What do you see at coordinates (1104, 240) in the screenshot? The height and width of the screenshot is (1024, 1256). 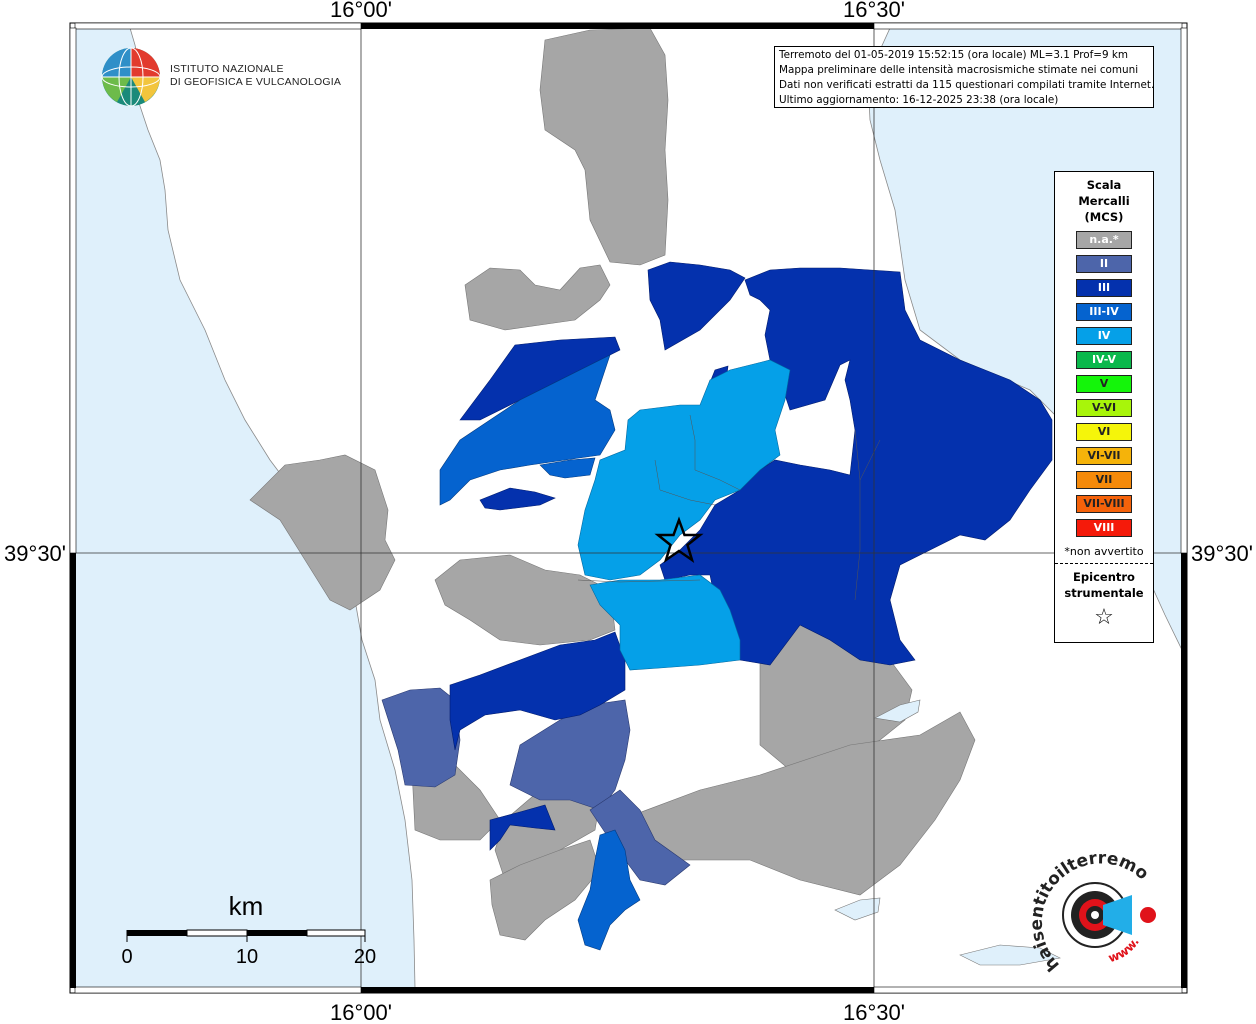 I see `legend-item: n.a.*` at bounding box center [1104, 240].